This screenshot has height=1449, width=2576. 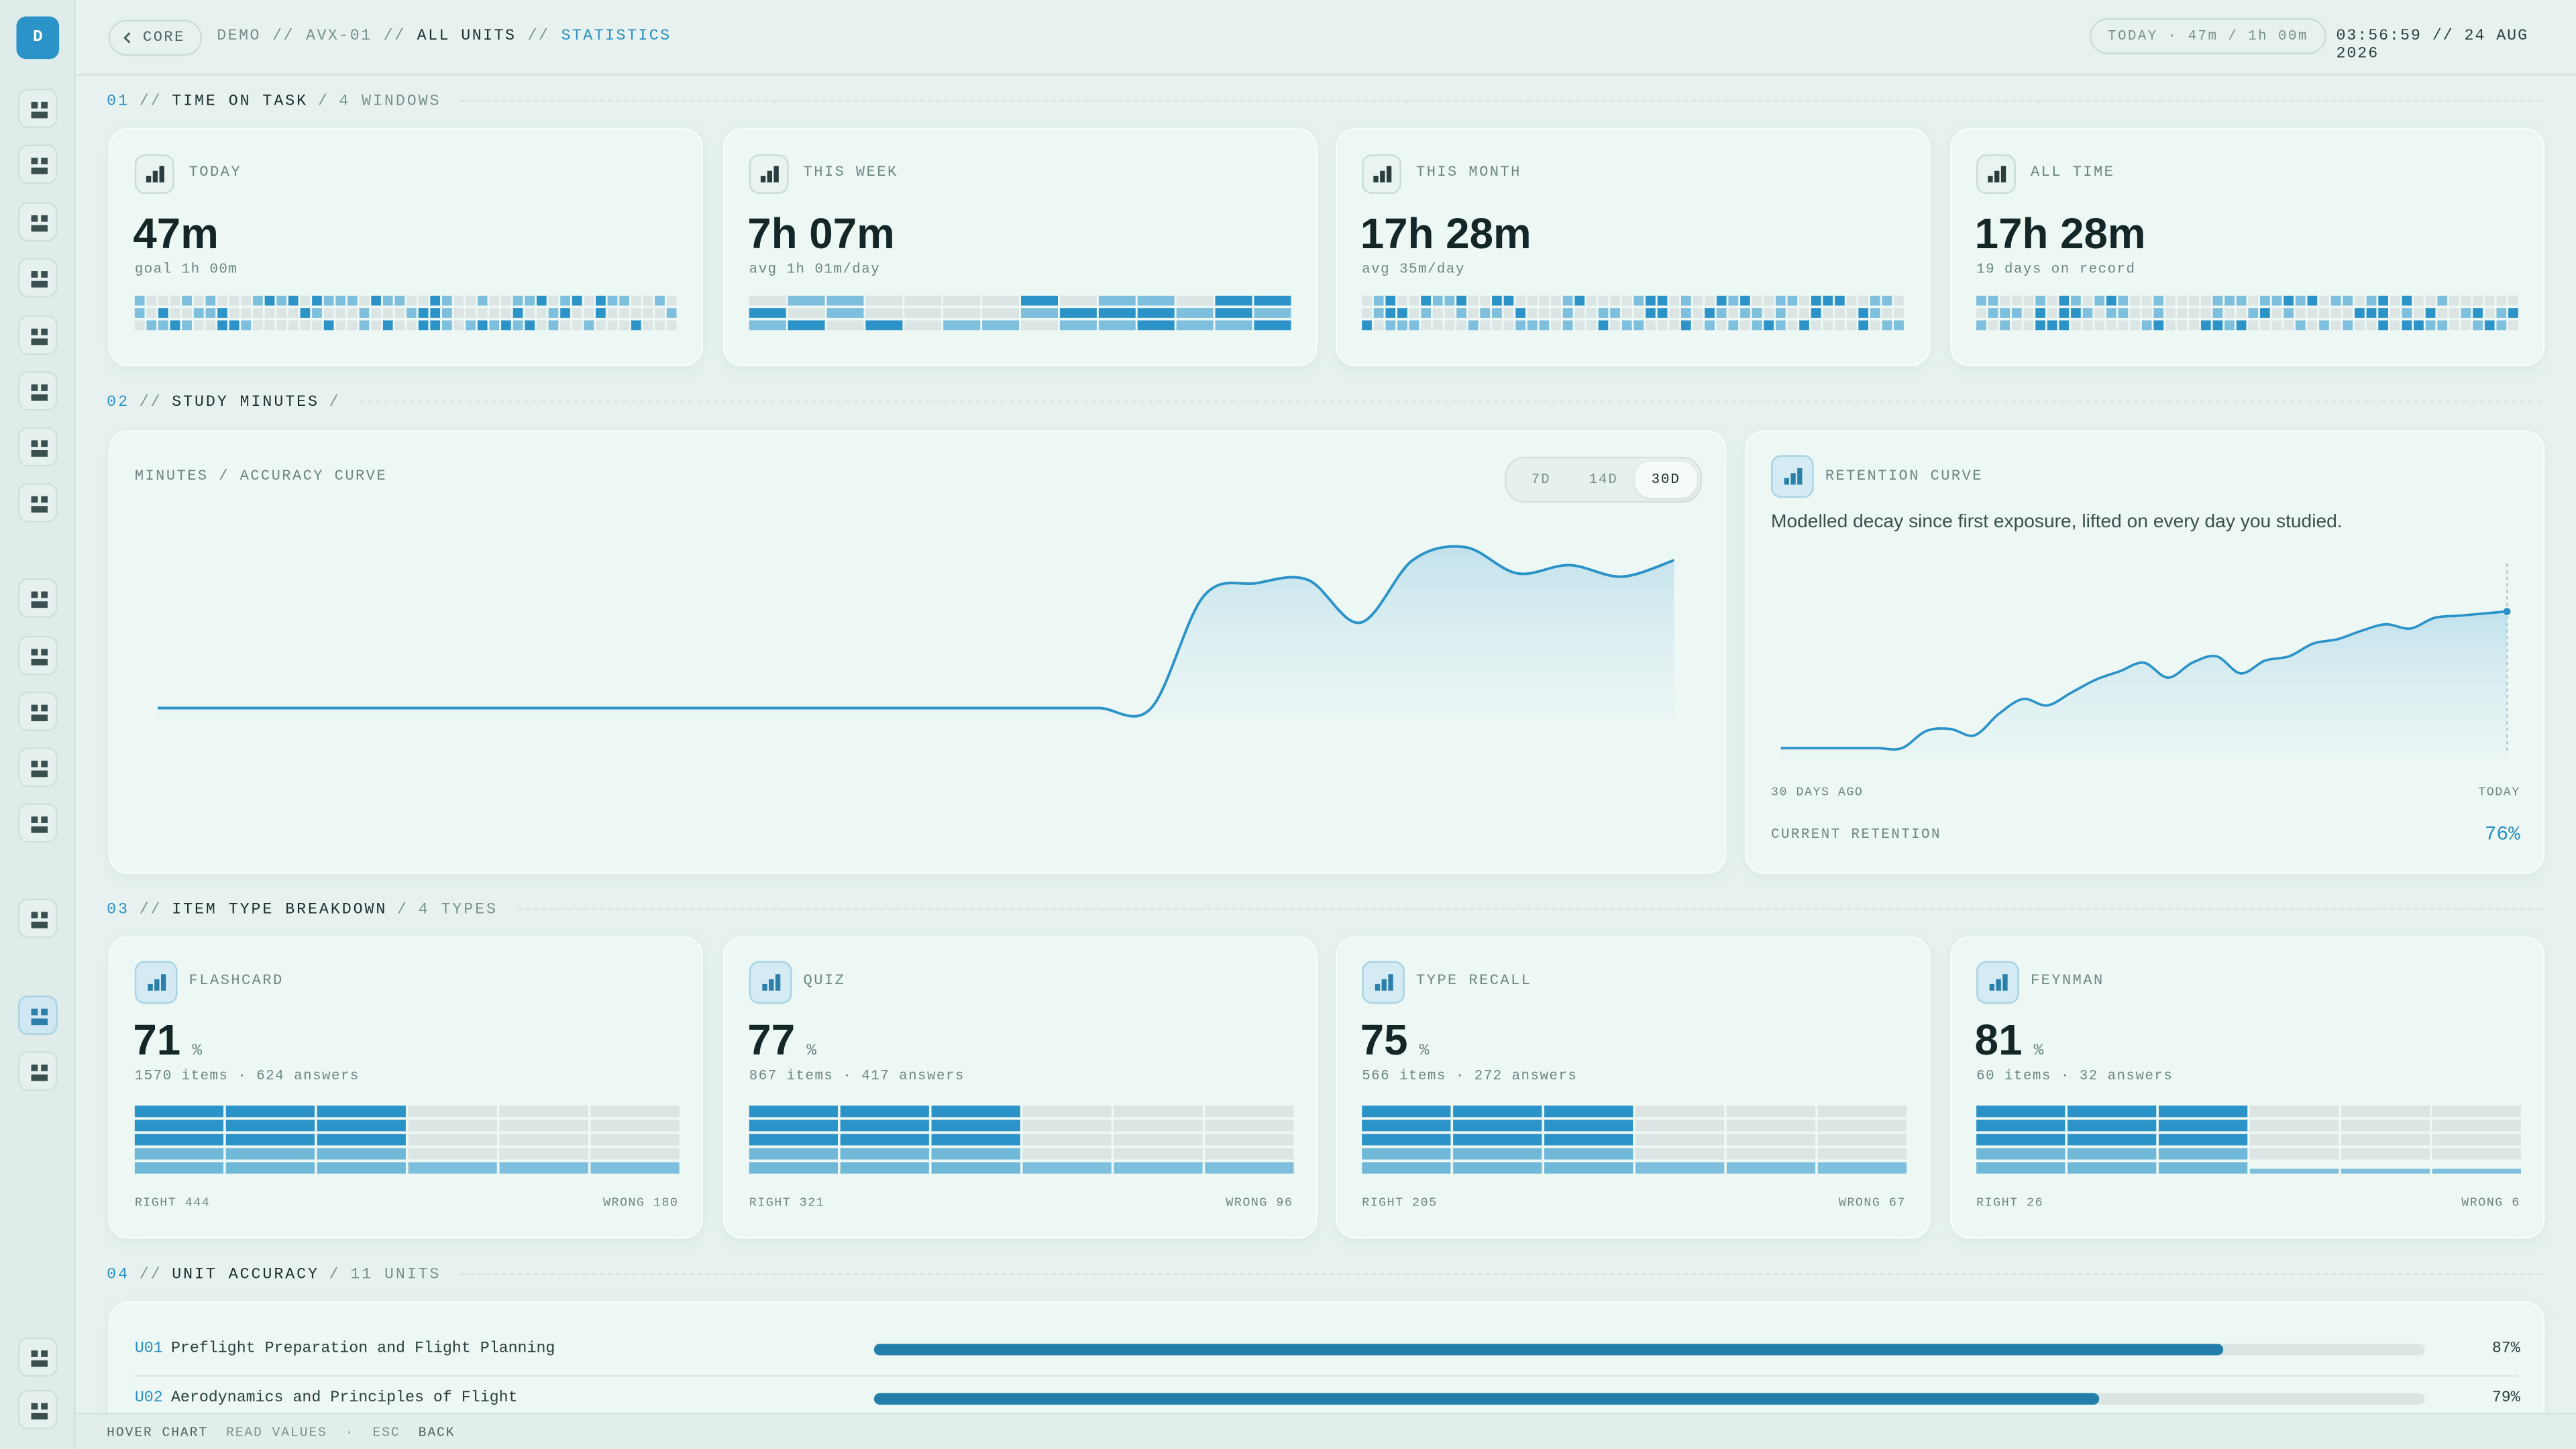 What do you see at coordinates (239, 35) in the screenshot?
I see `breadcrumb-item: DEMO` at bounding box center [239, 35].